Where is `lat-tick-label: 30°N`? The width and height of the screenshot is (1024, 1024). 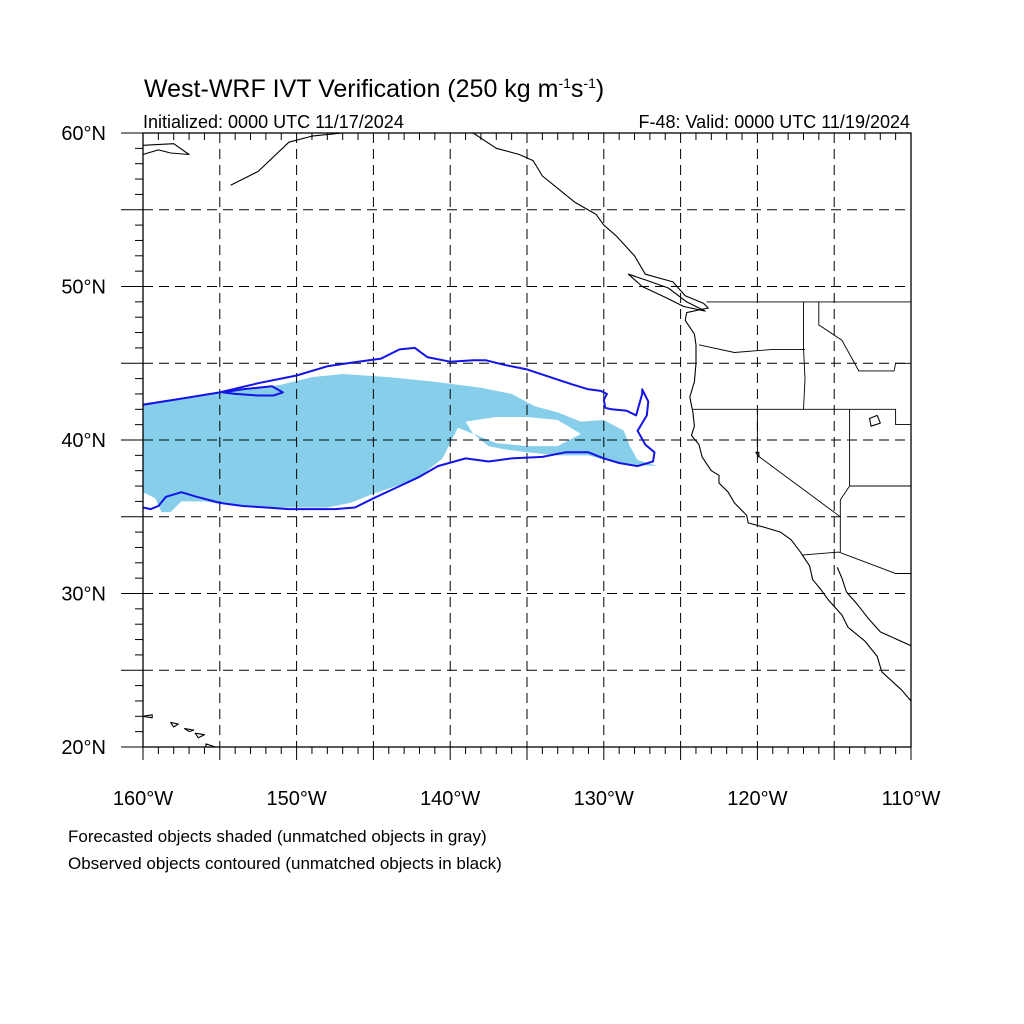 lat-tick-label: 30°N is located at coordinates (83, 595).